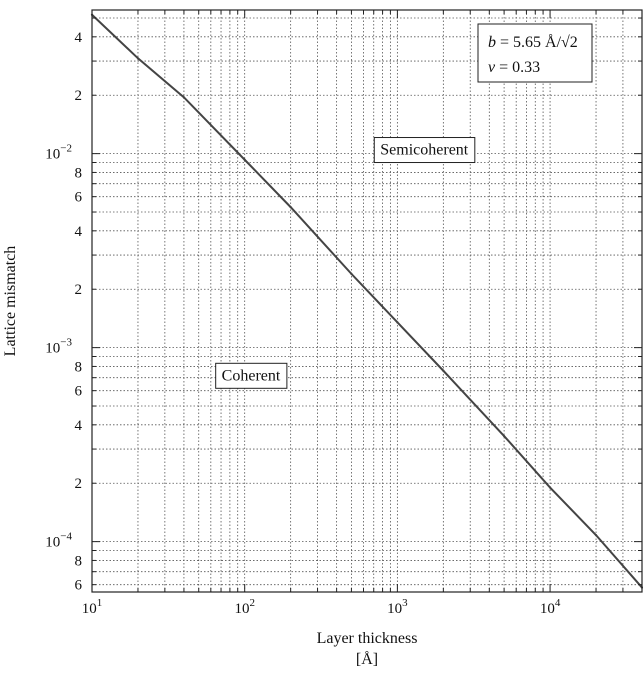 The image size is (643, 674). I want to click on y-tick-label: 10⁻³, so click(58, 347).